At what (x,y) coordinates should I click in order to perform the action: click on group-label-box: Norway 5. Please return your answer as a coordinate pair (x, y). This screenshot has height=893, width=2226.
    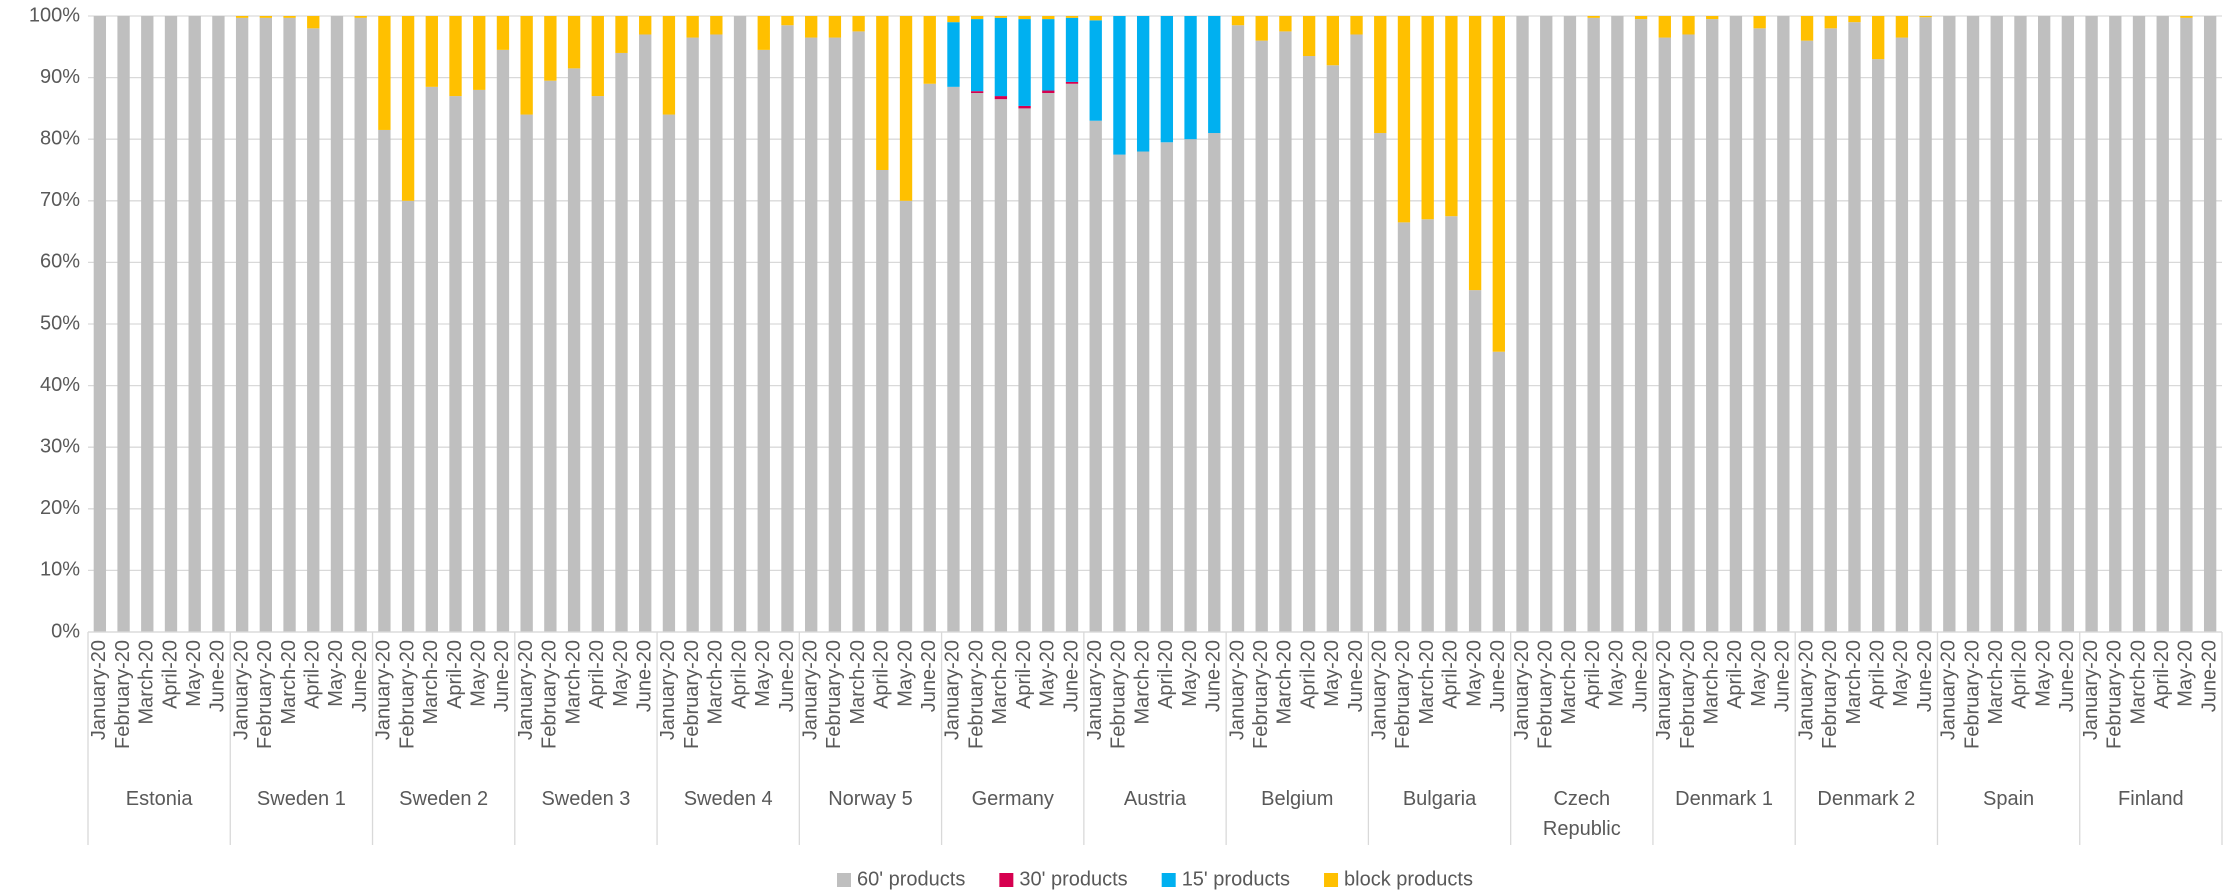
    Looking at the image, I should click on (870, 799).